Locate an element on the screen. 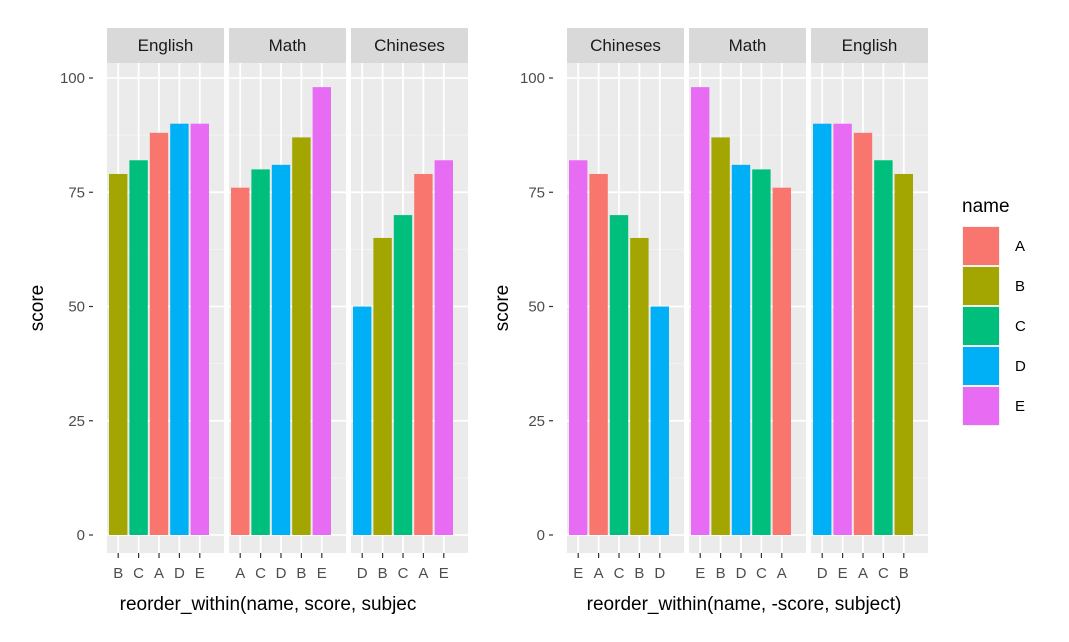  legend-title: name is located at coordinates (986, 206).